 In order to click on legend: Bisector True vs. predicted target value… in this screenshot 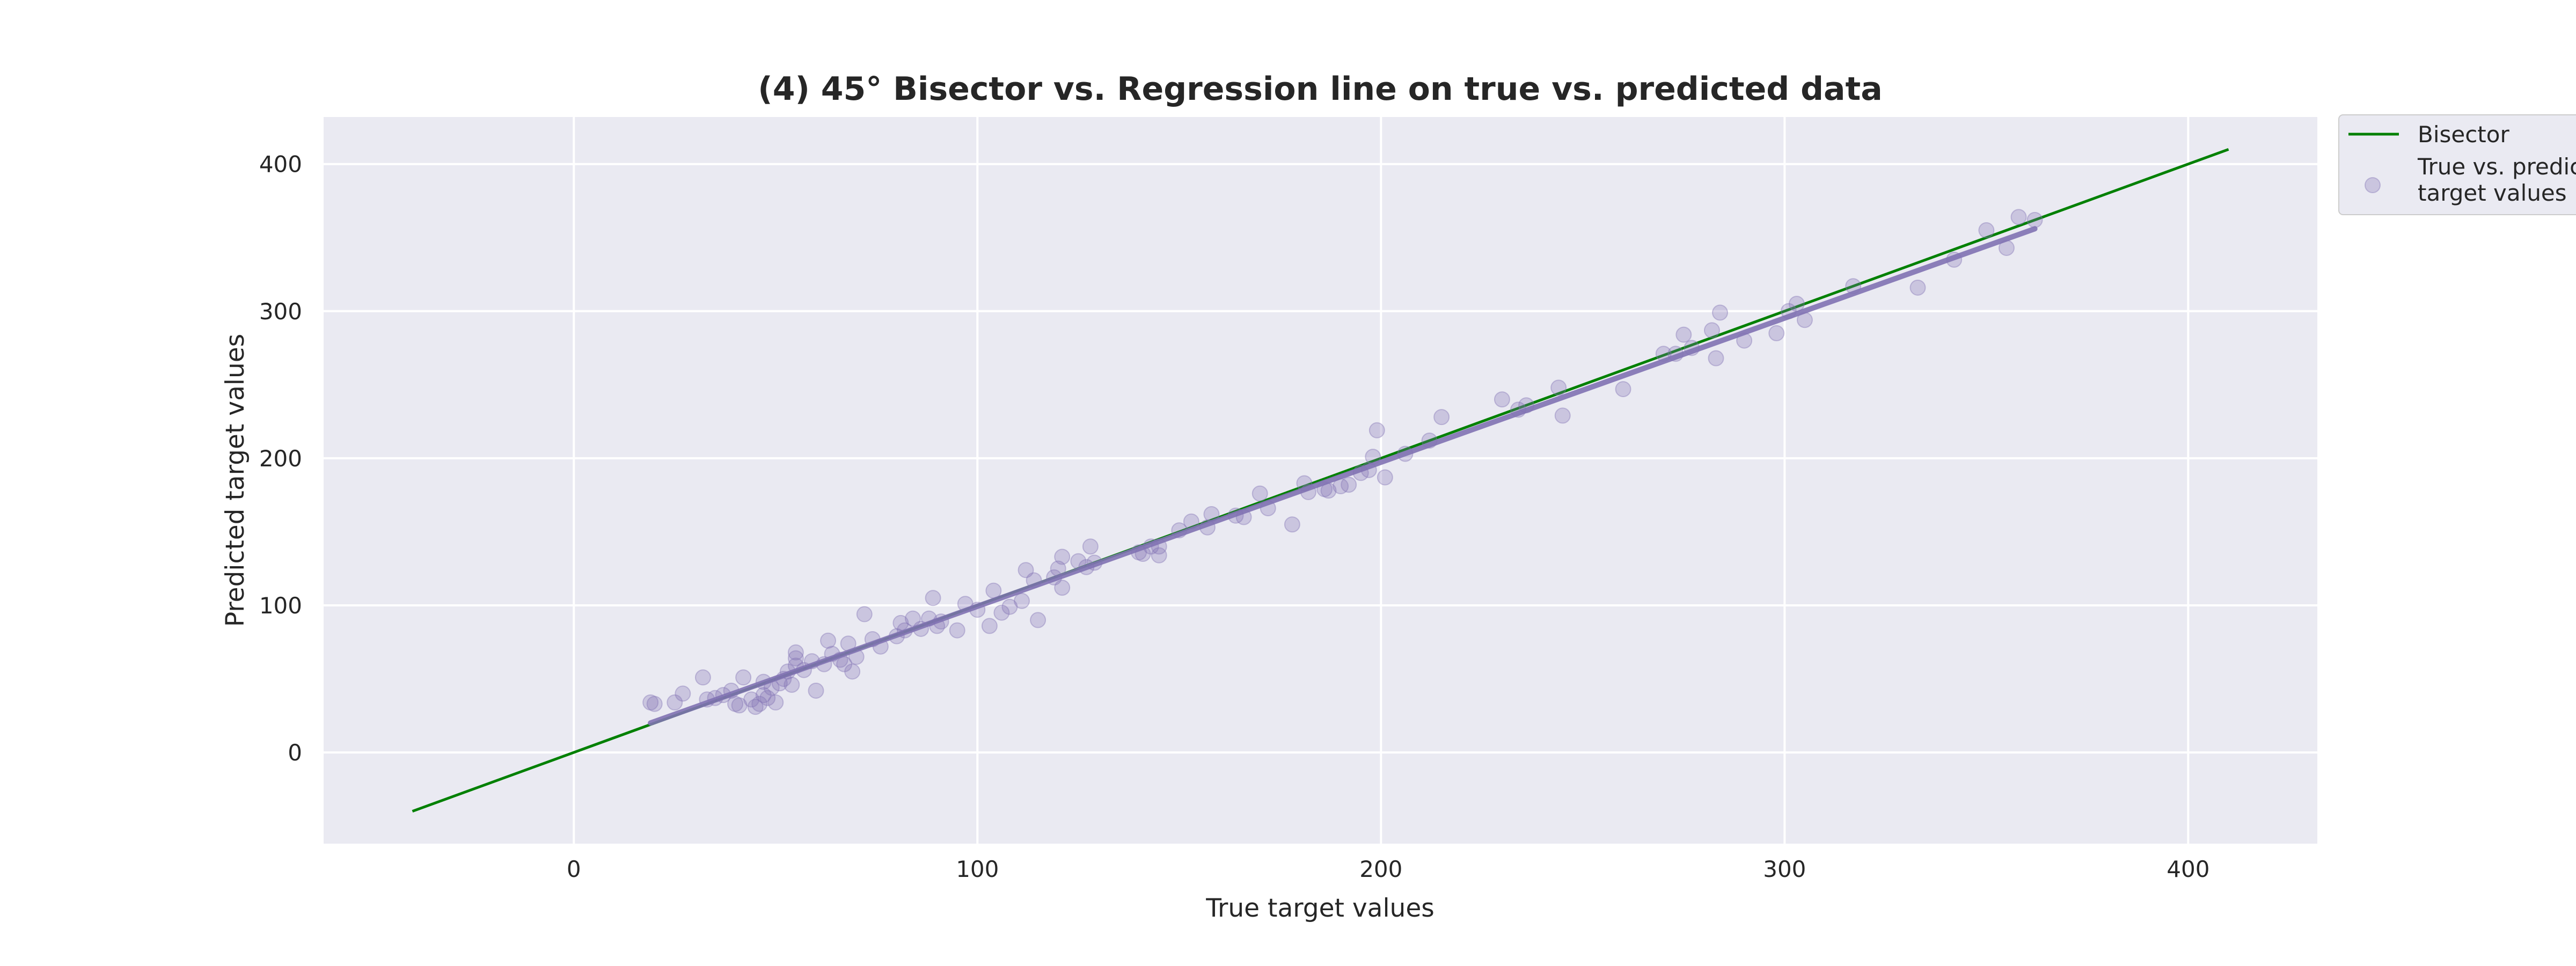, I will do `click(2457, 164)`.